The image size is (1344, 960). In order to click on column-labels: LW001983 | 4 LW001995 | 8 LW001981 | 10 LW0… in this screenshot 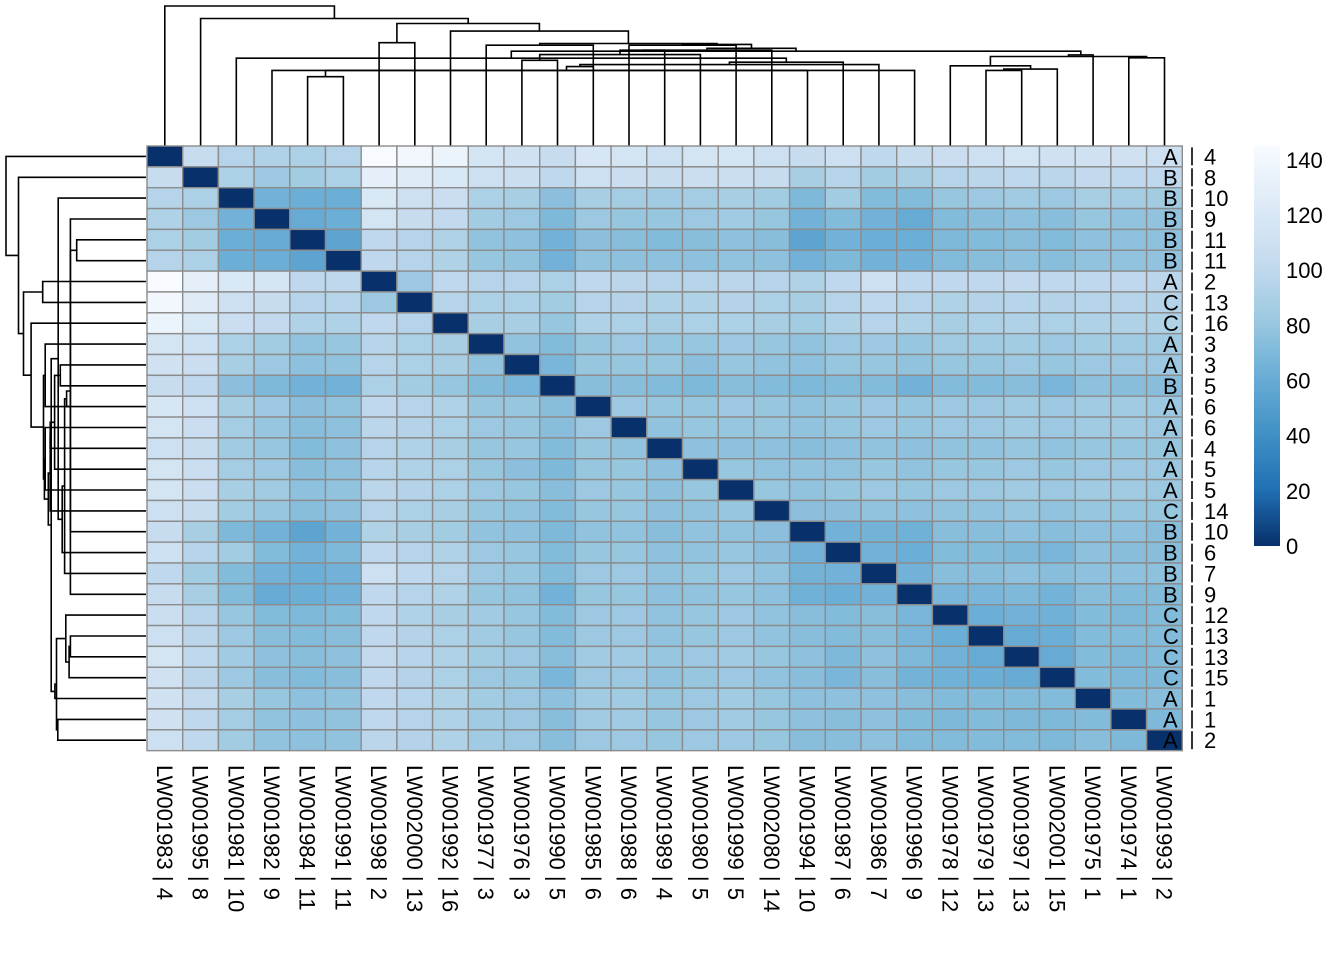, I will do `click(664, 838)`.